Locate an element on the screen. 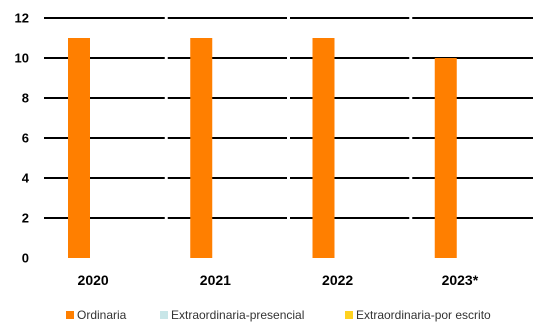 The width and height of the screenshot is (545, 323). bar-ordinaria-2022 is located at coordinates (323, 148).